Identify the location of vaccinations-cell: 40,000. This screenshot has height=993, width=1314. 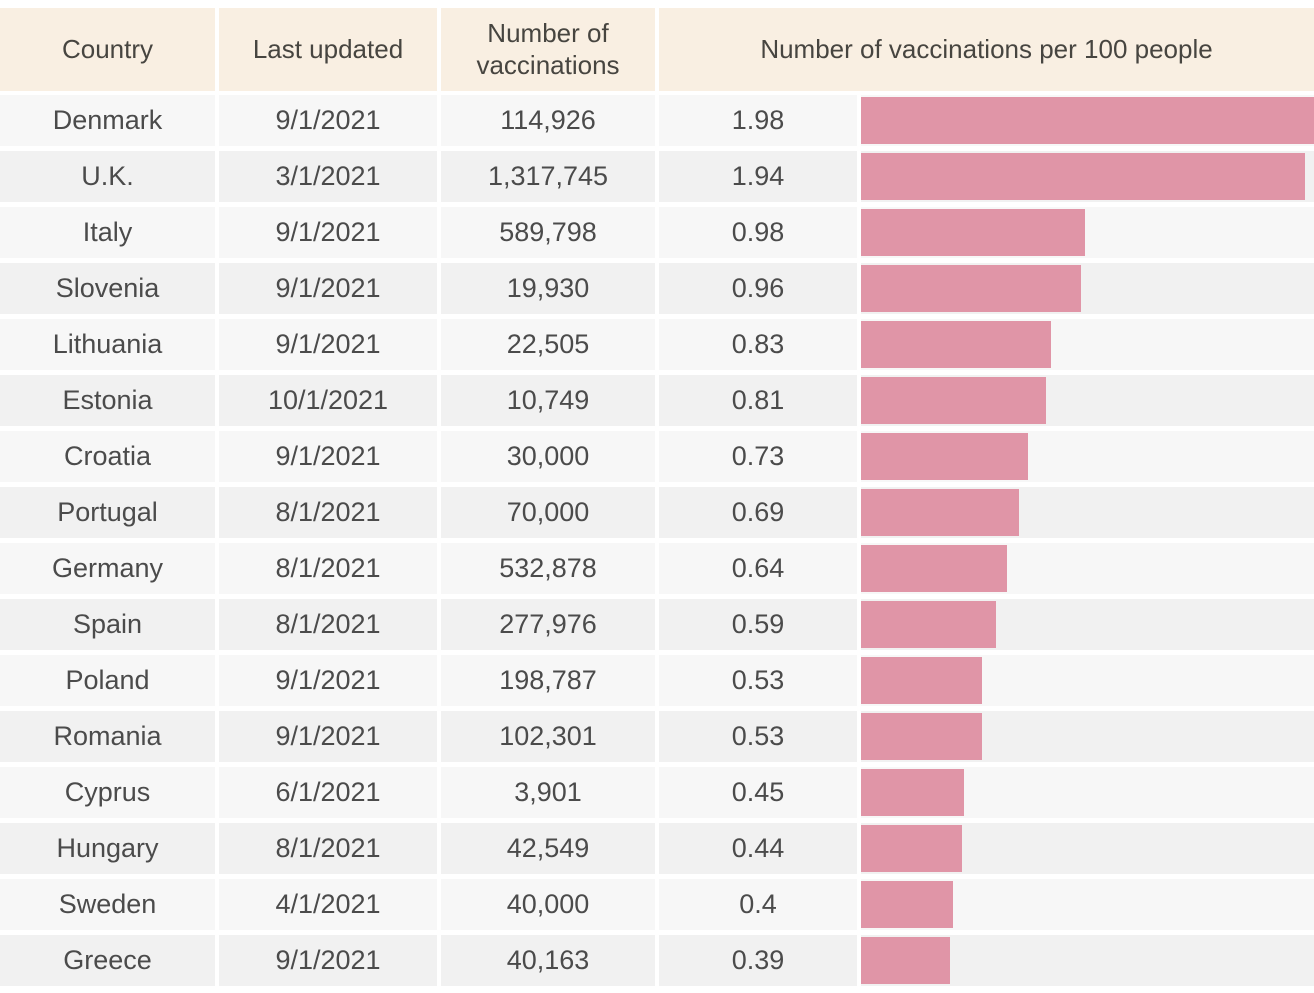
(550, 907).